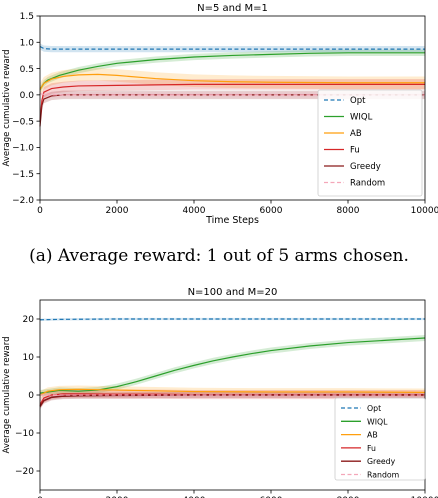  Describe the element at coordinates (27, 17) in the screenshot. I see `y-tick-label: 1.5` at that location.